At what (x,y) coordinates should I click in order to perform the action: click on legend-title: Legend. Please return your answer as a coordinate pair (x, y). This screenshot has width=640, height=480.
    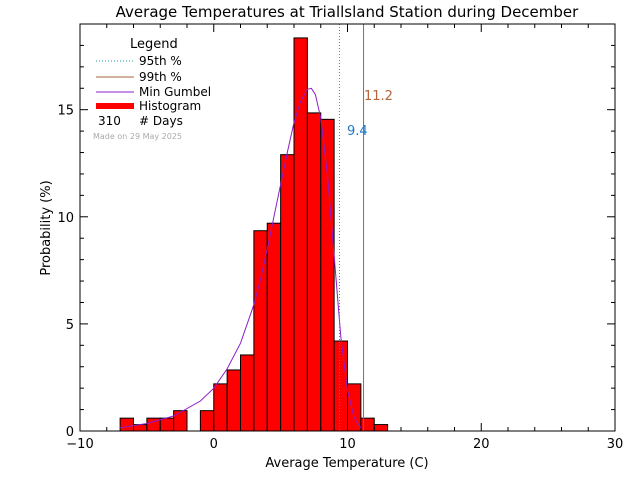
    Looking at the image, I should click on (154, 44).